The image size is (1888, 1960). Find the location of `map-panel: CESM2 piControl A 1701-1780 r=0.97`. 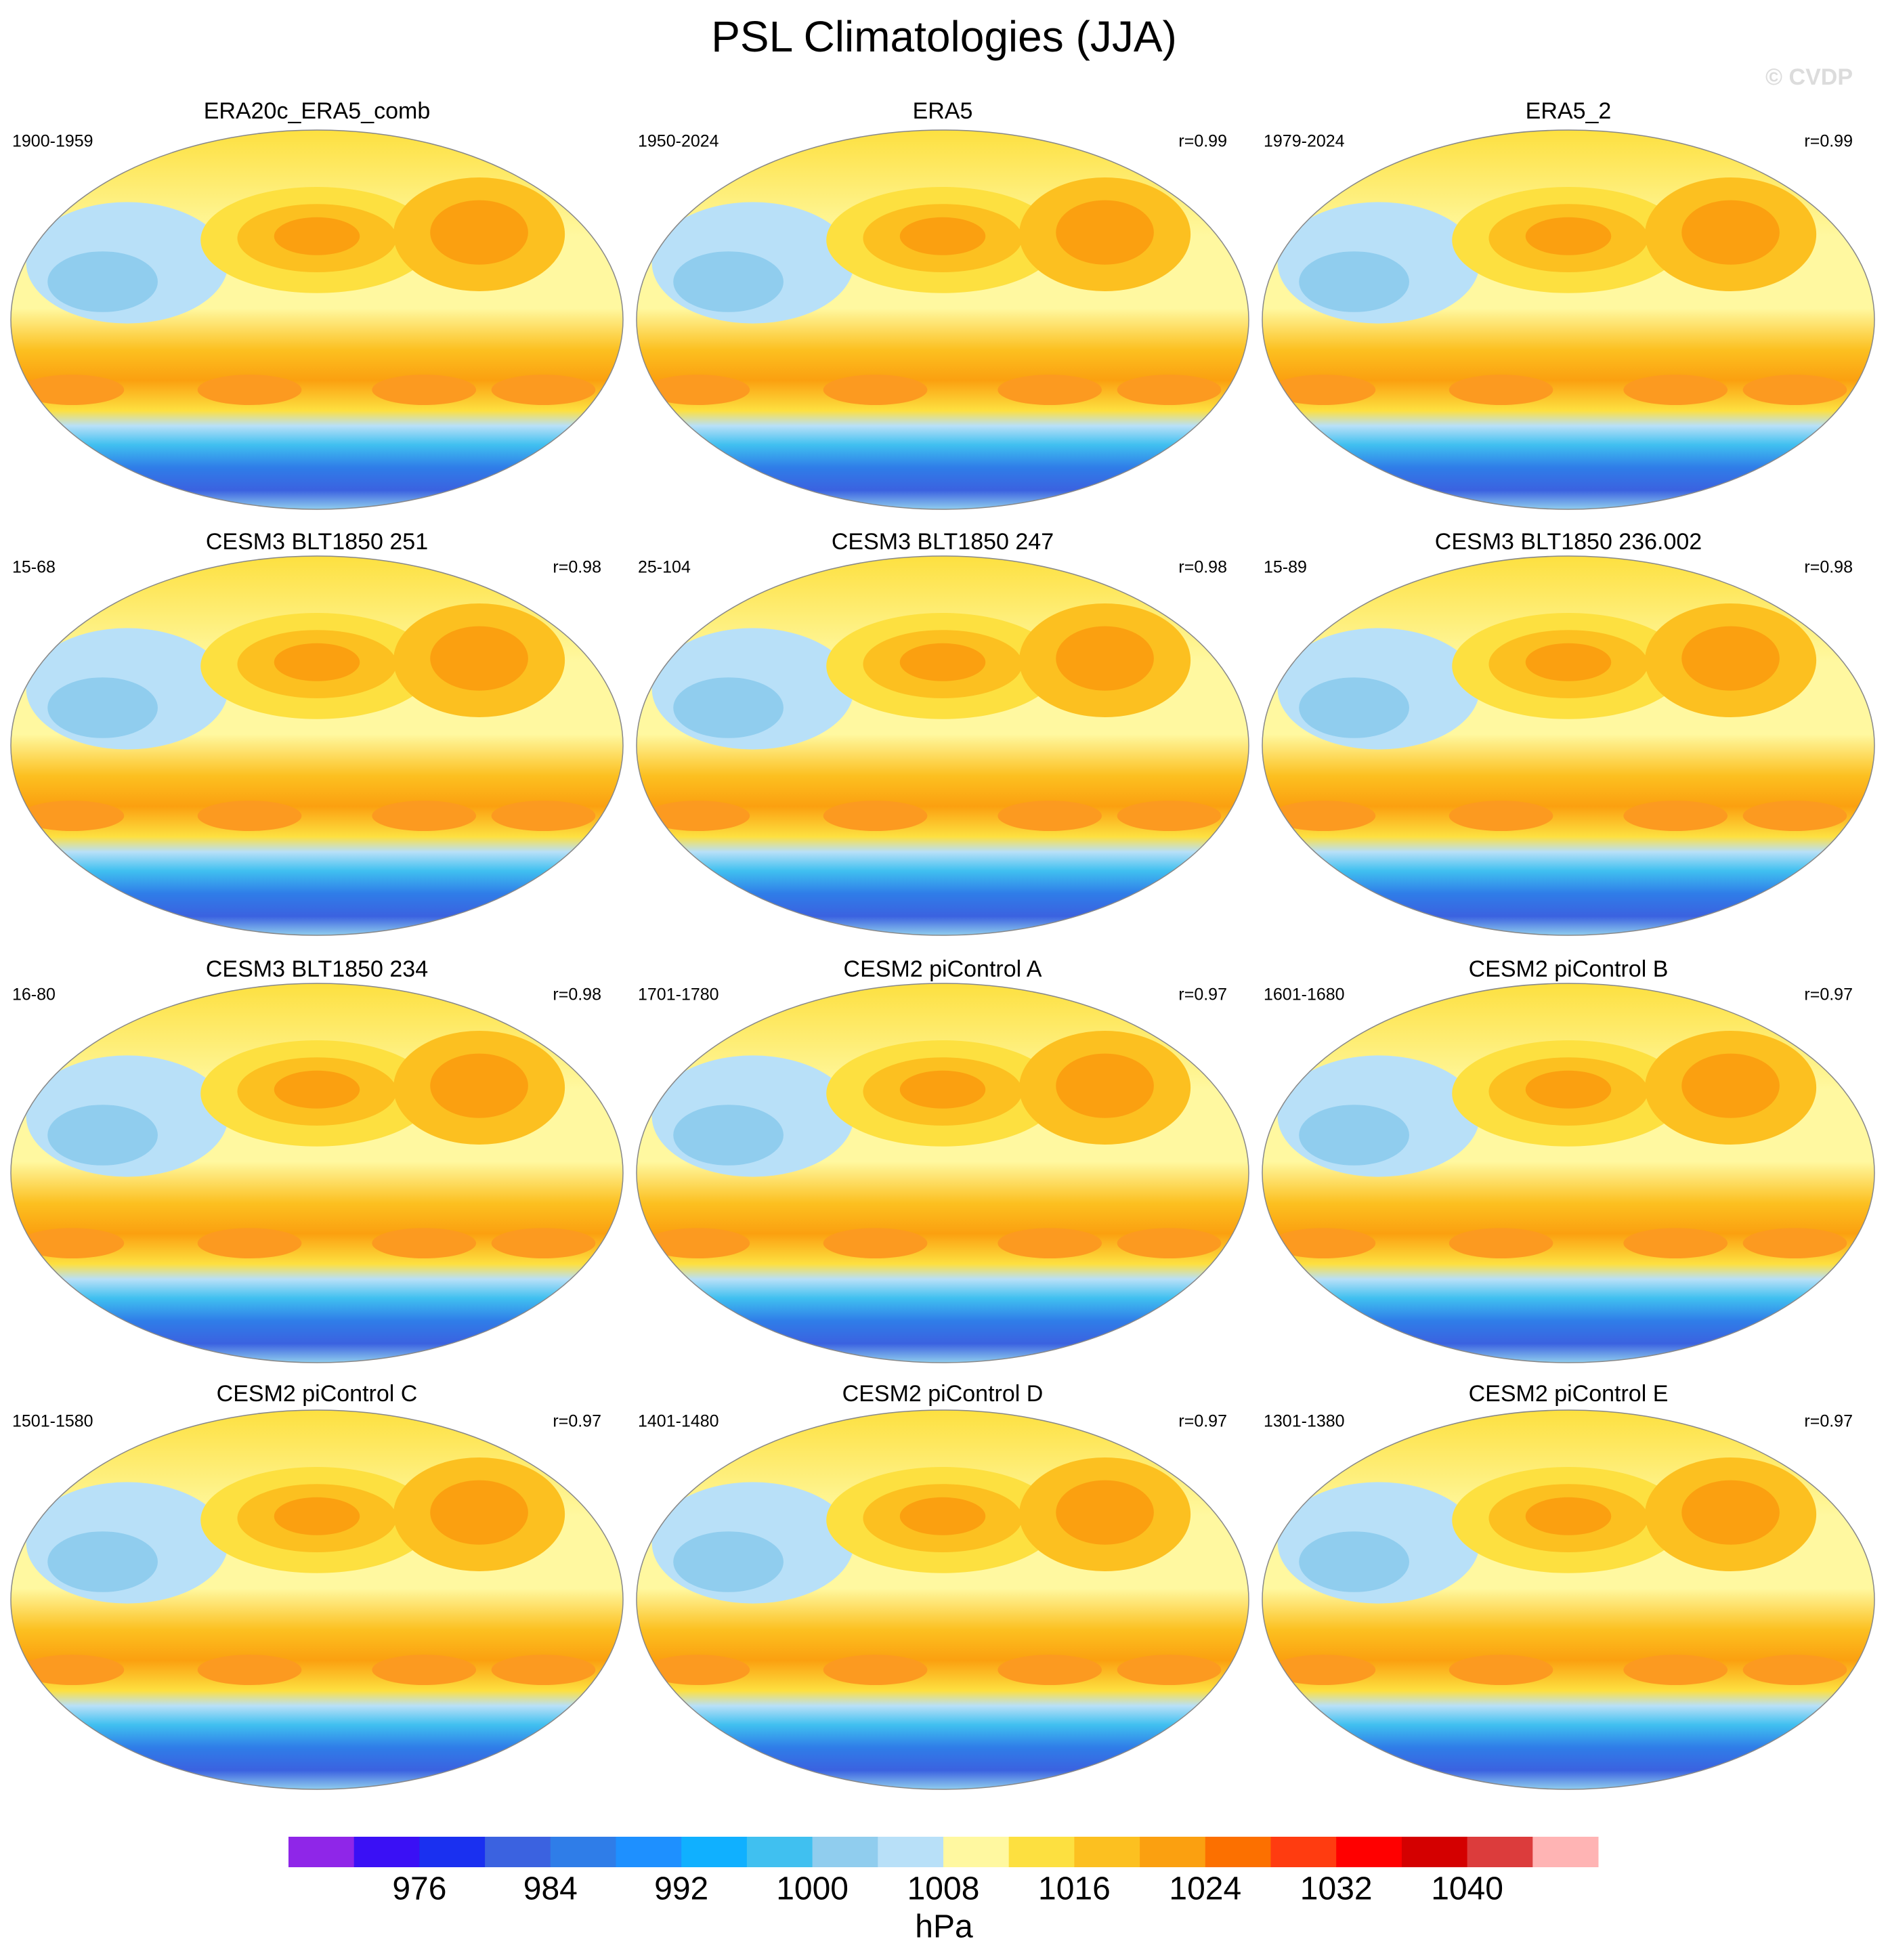

map-panel: CESM2 piControl A 1701-1780 r=0.97 is located at coordinates (942, 1159).